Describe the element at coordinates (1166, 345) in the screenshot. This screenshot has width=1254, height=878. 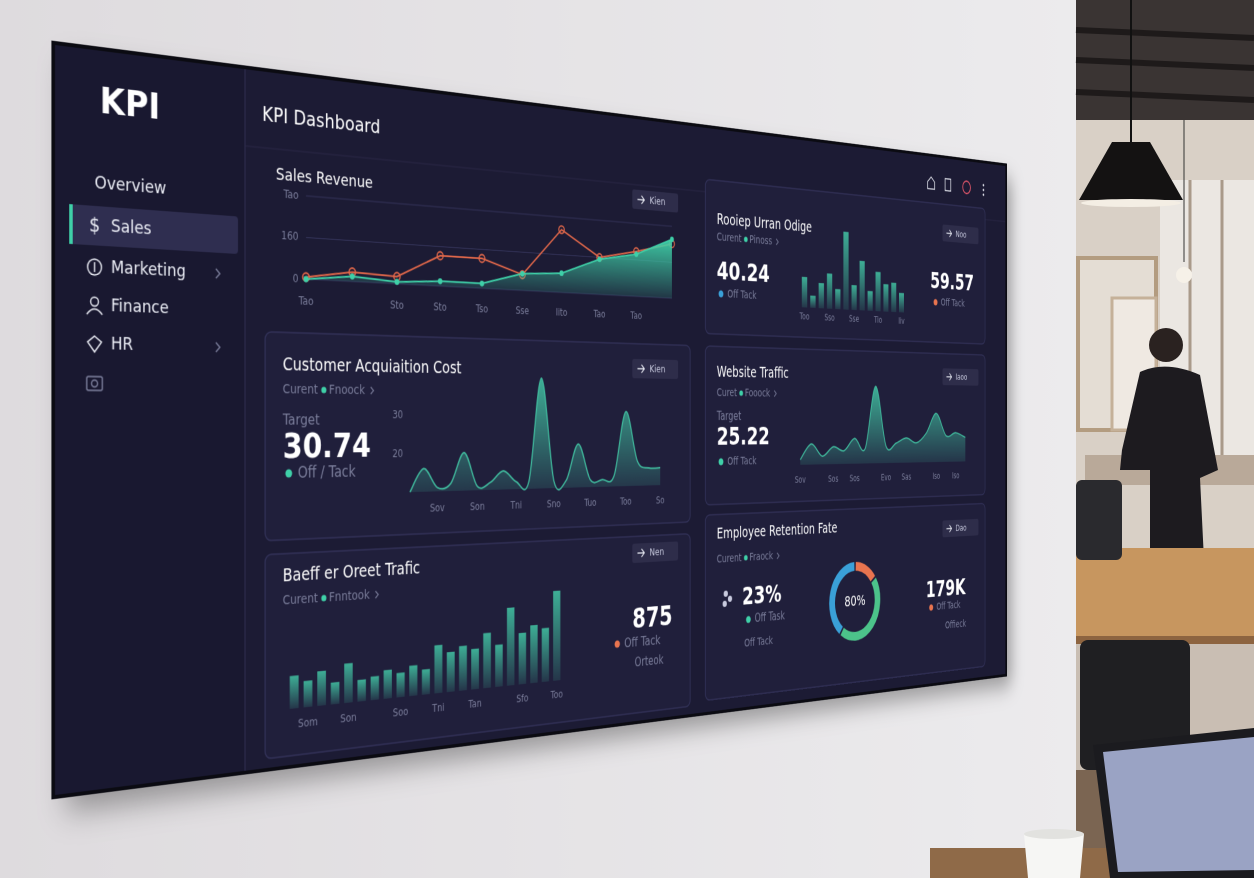
I see `person-head` at that location.